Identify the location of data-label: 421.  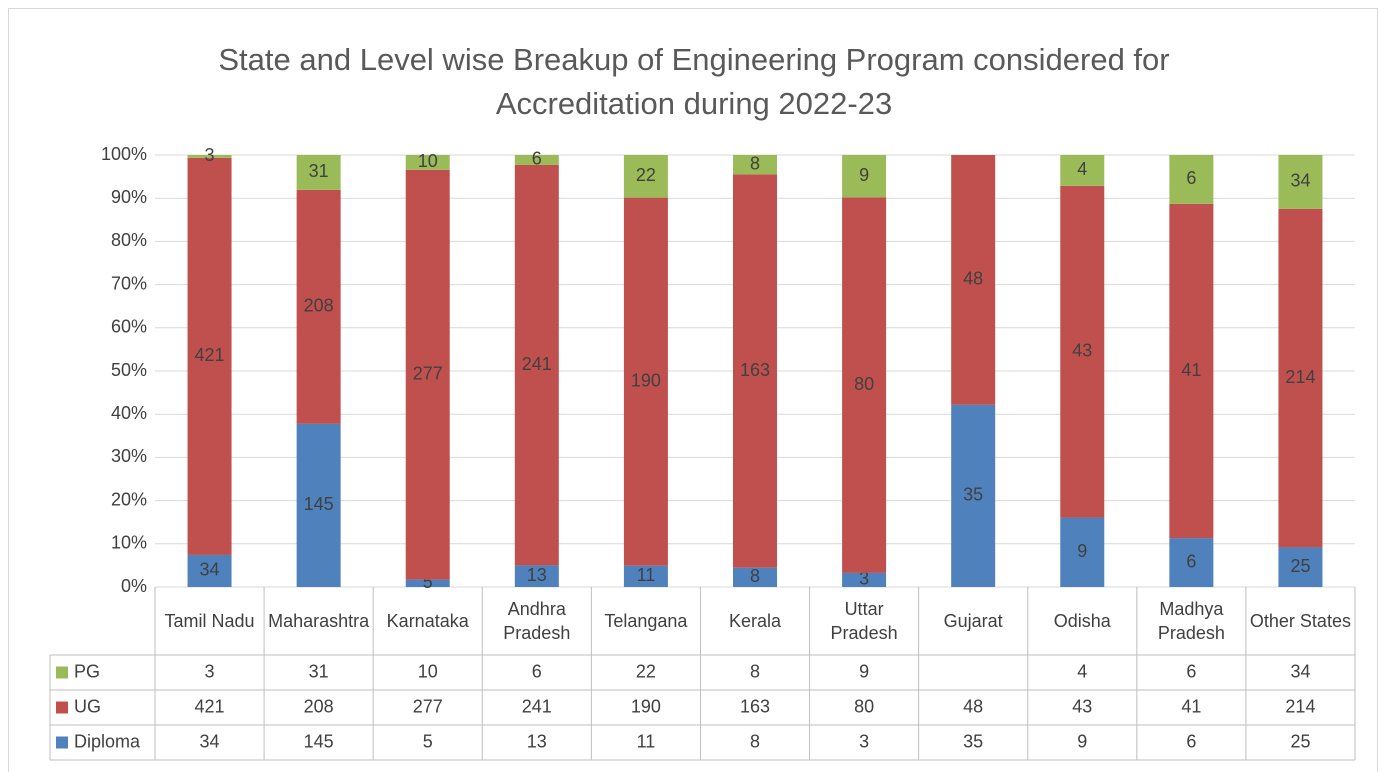
(210, 355).